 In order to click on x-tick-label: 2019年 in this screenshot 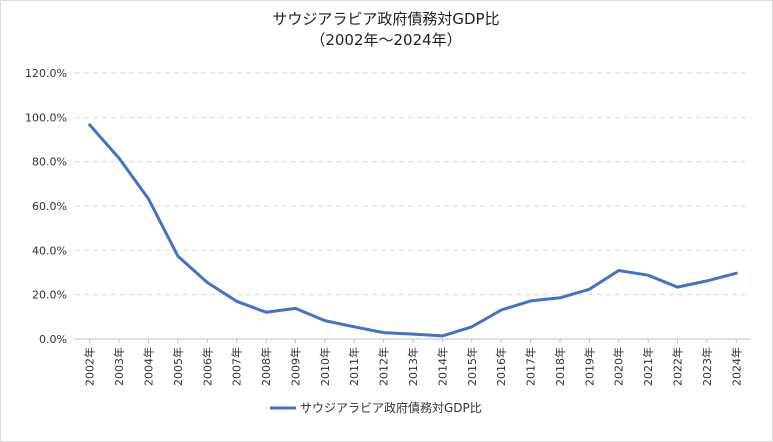, I will do `click(589, 366)`.